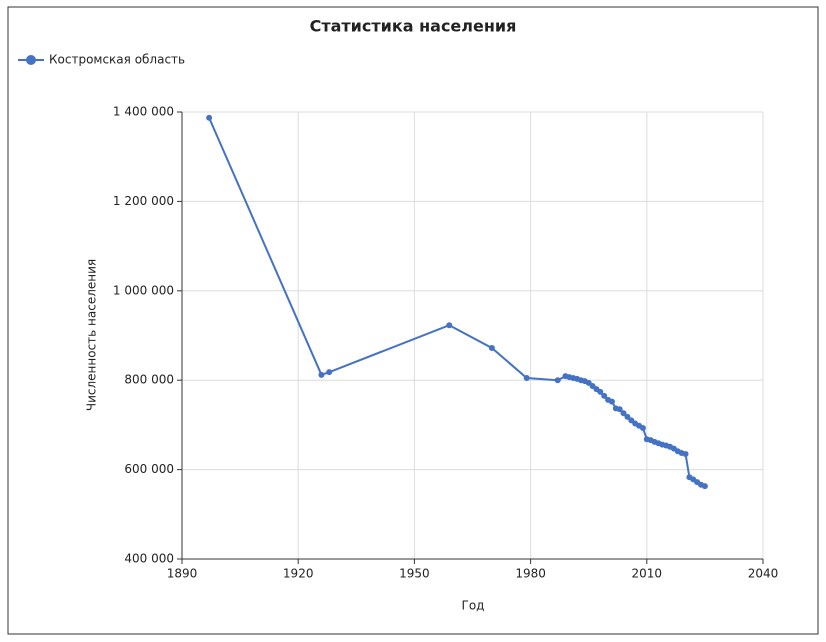  Describe the element at coordinates (149, 559) in the screenshot. I see `y-tick-label: 400 000` at that location.